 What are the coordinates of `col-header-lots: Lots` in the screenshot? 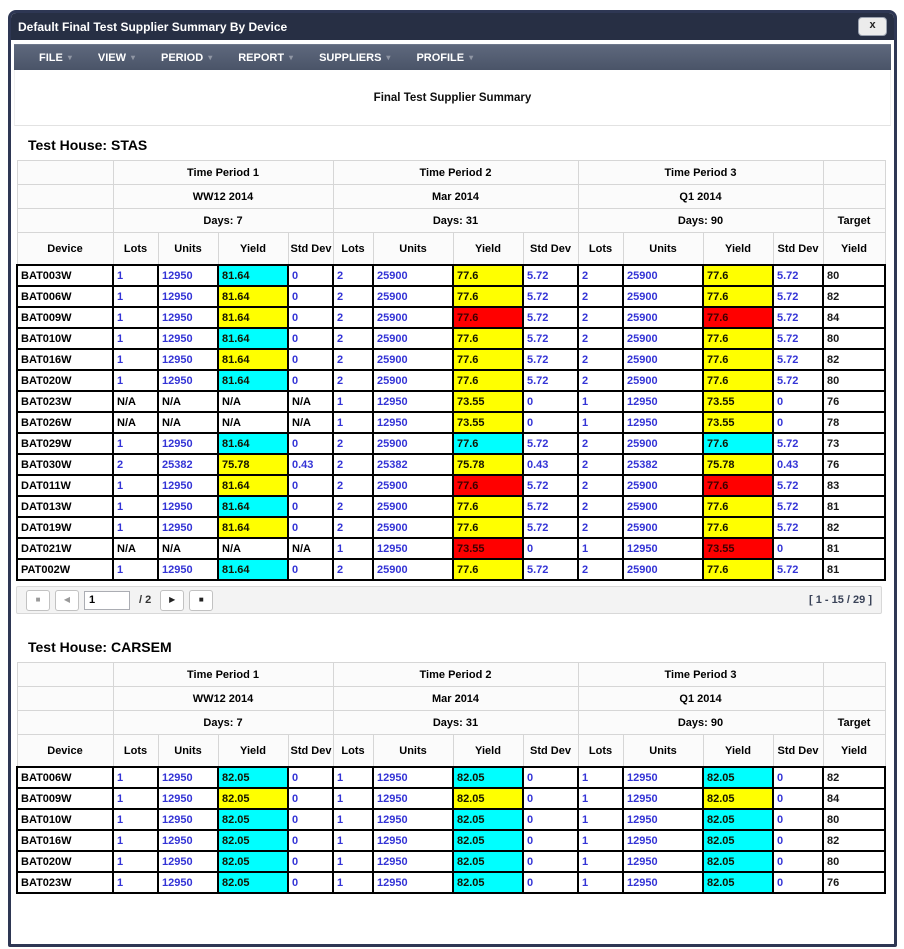 It's located at (600, 249).